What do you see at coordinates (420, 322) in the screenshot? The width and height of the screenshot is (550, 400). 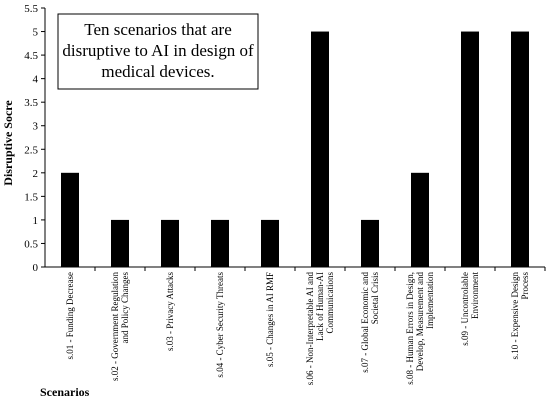 I see `category-label-line: Develop, Measurement and` at bounding box center [420, 322].